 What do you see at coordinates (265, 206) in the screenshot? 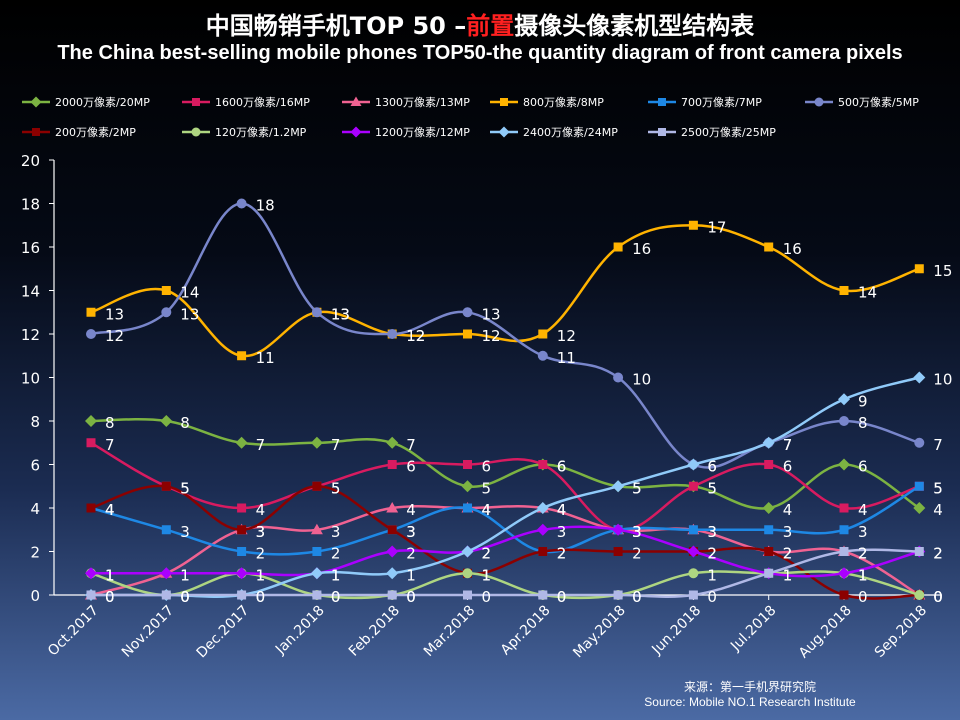
I see `data-label: 18` at bounding box center [265, 206].